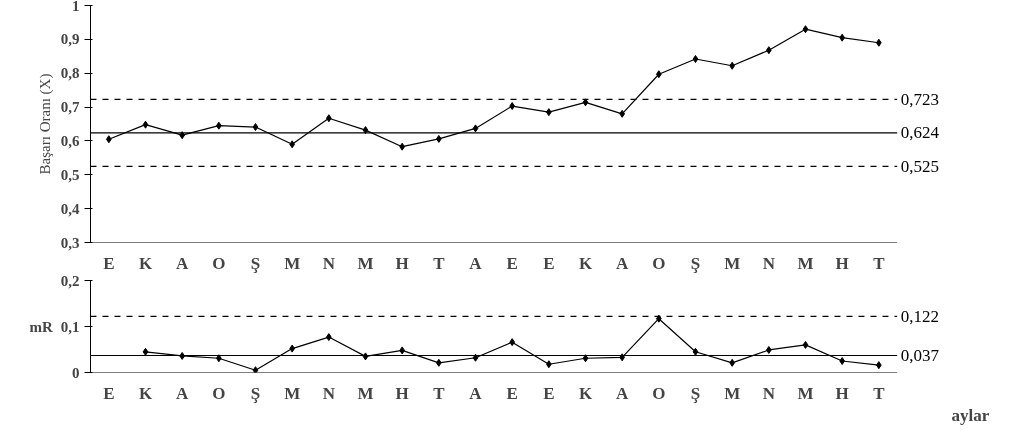 The image size is (1011, 430). I want to click on y-tick-label: 0,7, so click(70, 107).